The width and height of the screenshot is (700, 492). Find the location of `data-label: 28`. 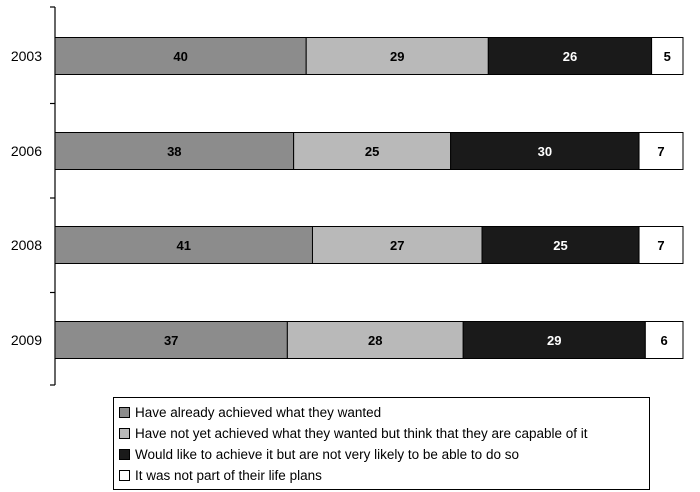

data-label: 28 is located at coordinates (375, 340).